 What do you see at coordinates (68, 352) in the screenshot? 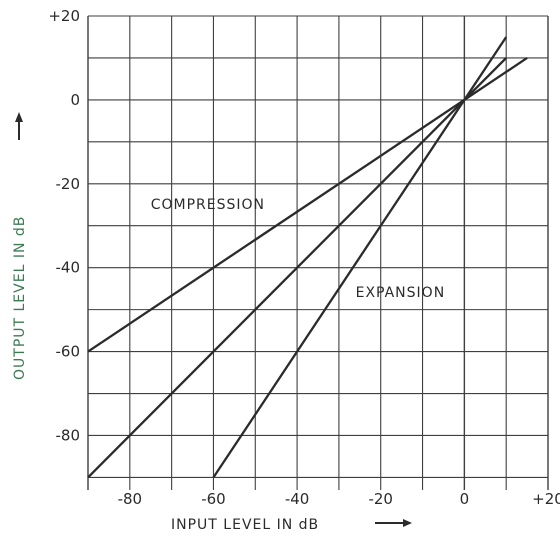
I see `y-tick-label: -60` at bounding box center [68, 352].